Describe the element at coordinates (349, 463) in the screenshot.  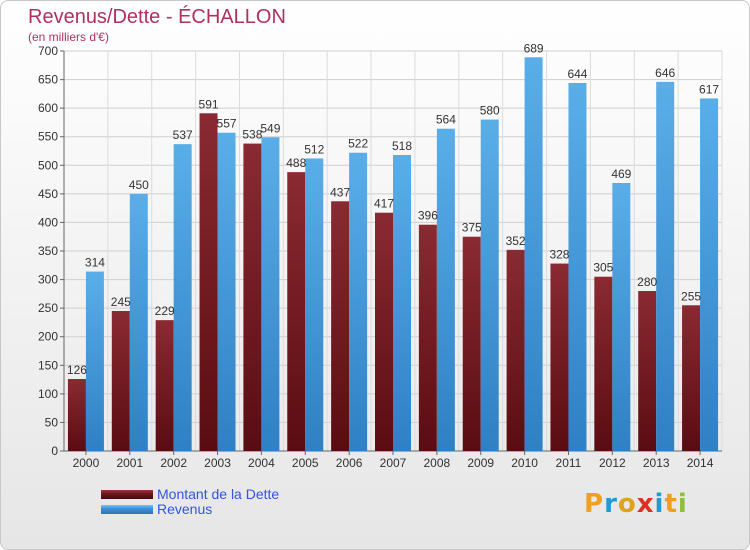
I see `x-tick-label: 2006` at that location.